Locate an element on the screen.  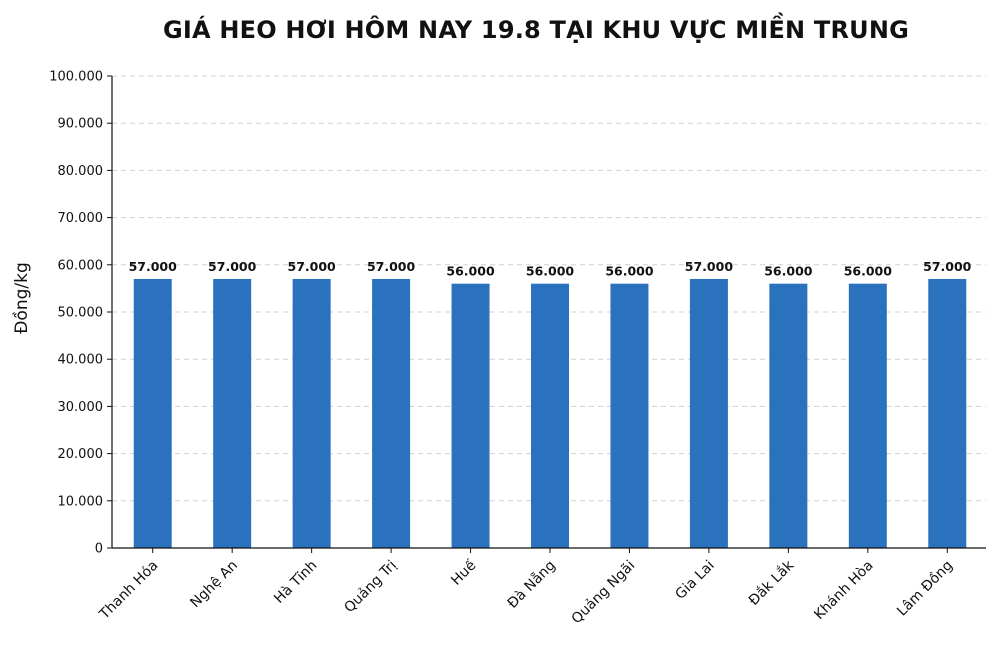
y-tick-label: 50.000 is located at coordinates (81, 313).